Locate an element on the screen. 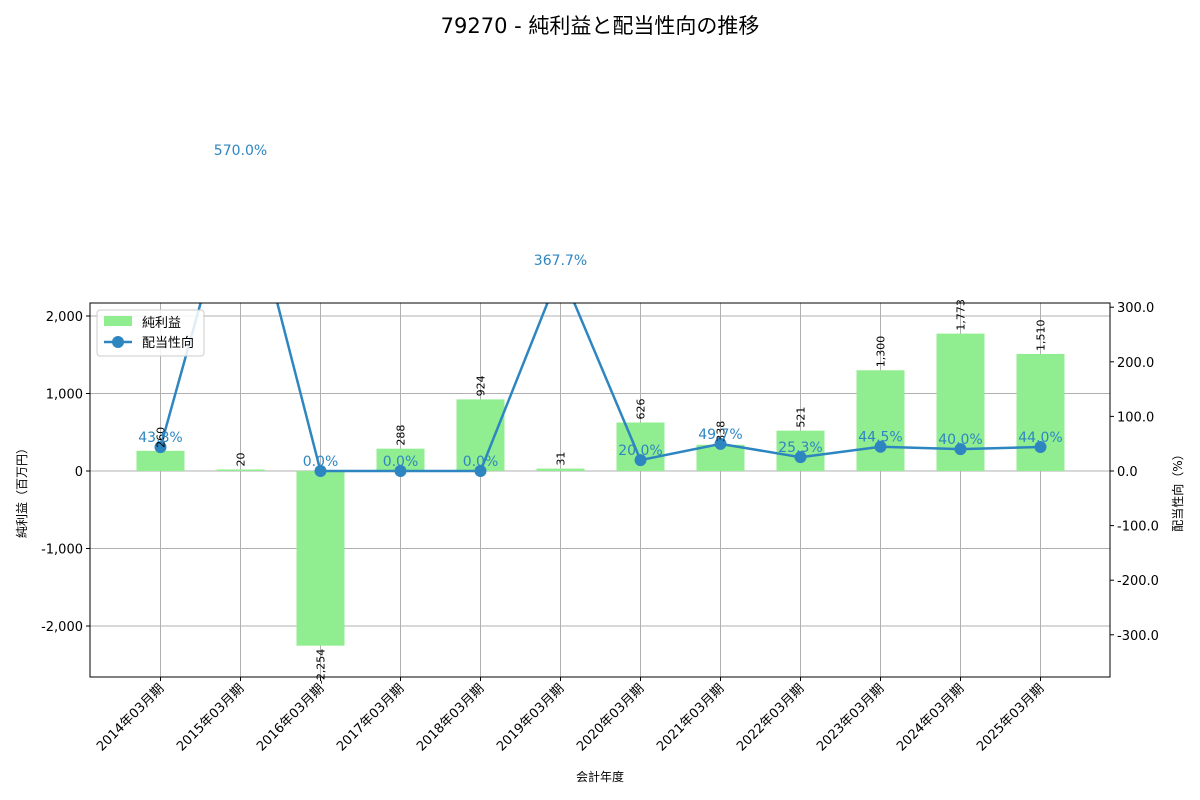 This screenshot has height=800, width=1200. x-tick-label: 2020年03月期 is located at coordinates (610, 717).